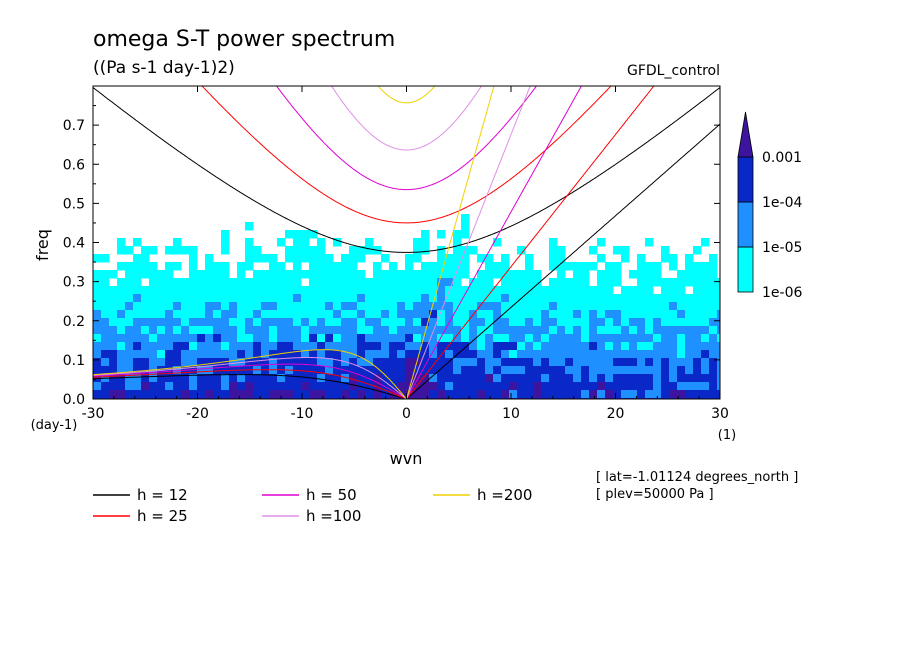 The image size is (904, 654). What do you see at coordinates (616, 414) in the screenshot?
I see `x-tick-label: 20` at bounding box center [616, 414].